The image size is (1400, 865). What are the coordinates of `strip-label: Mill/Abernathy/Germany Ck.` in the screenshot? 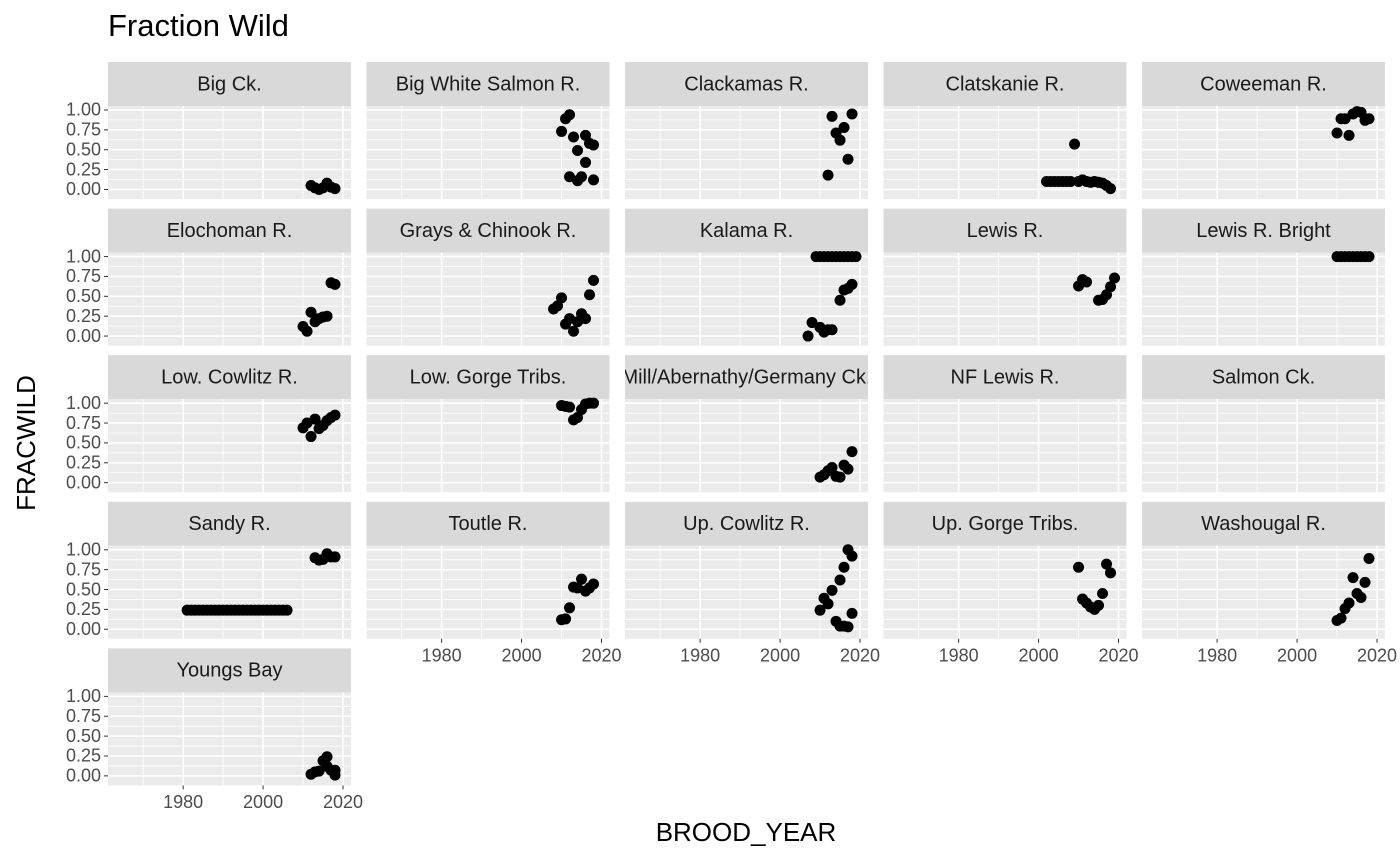 It's located at (746, 377).